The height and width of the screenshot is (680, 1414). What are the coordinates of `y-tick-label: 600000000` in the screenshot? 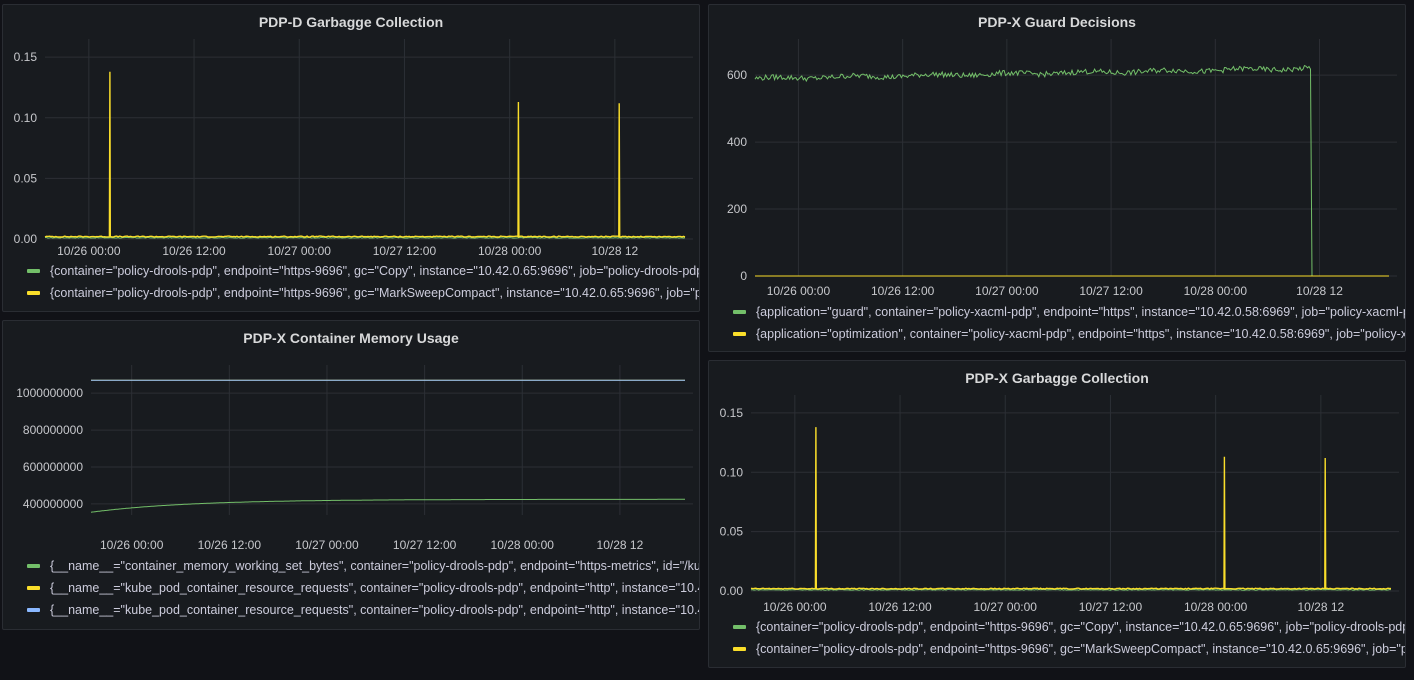 It's located at (53, 467).